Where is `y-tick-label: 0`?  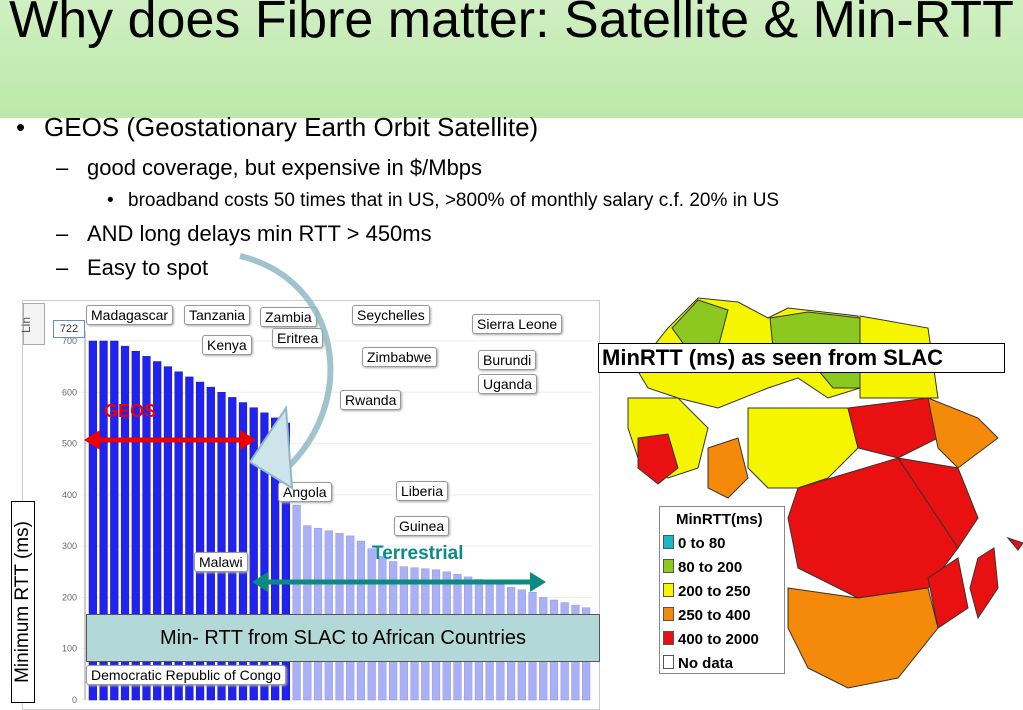 y-tick-label: 0 is located at coordinates (74, 700).